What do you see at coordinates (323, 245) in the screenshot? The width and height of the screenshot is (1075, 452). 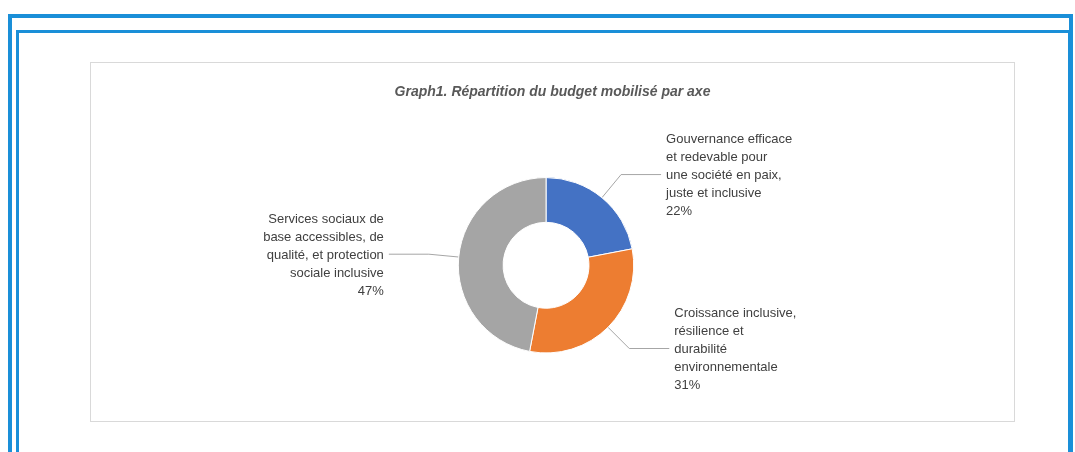 I see `slice-label: Services sociaux de base accessibles, de qualité, et protection sociale inclusive` at bounding box center [323, 245].